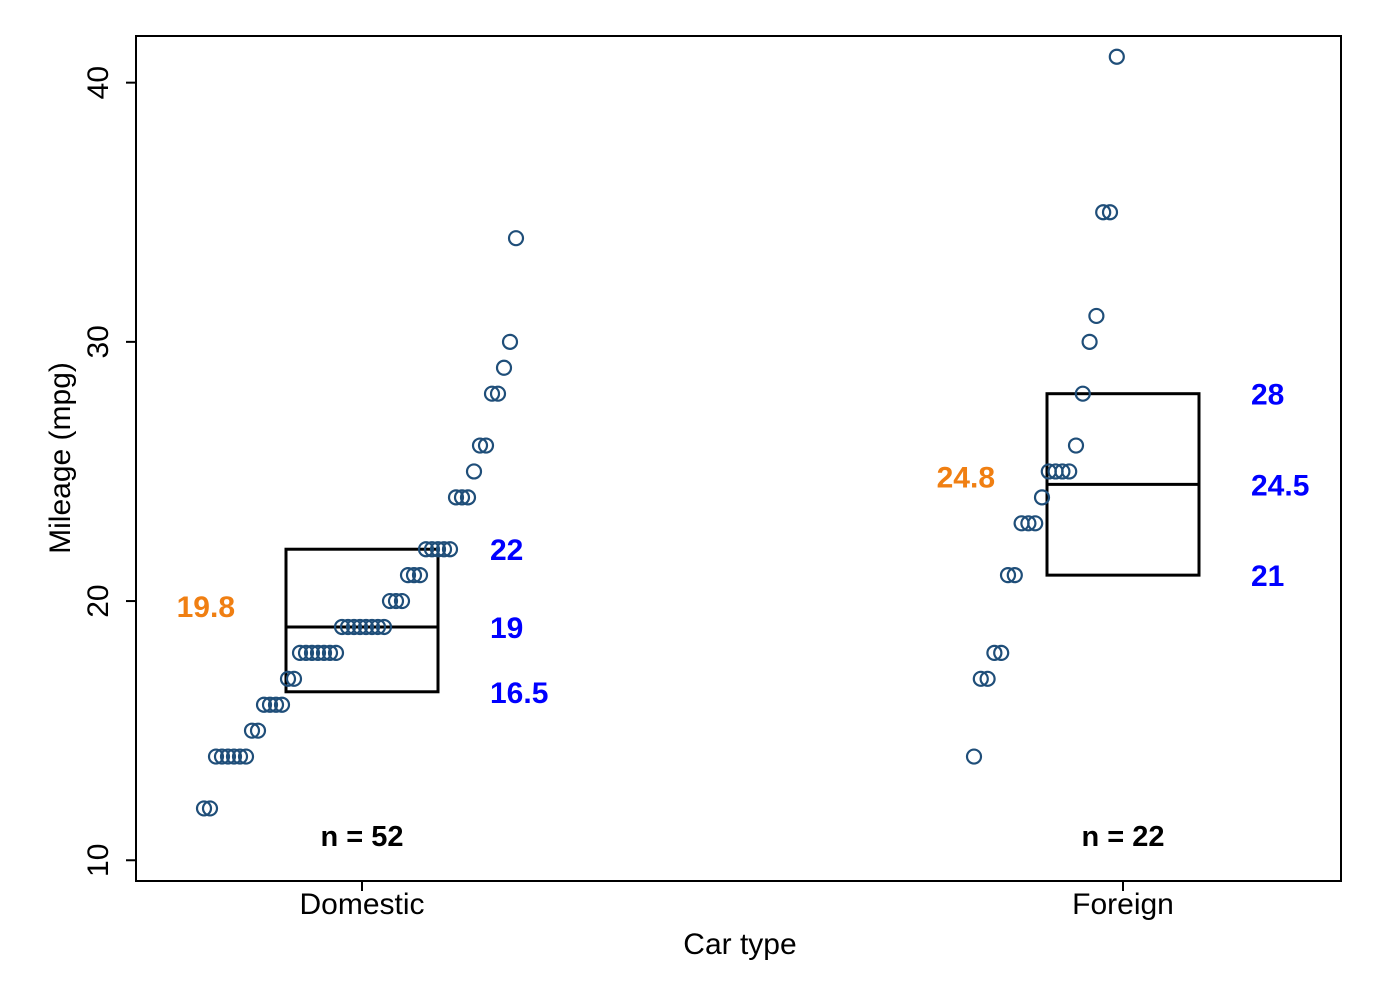 This screenshot has height=1004, width=1381. What do you see at coordinates (206, 607) in the screenshot?
I see `mean-label: 19.8` at bounding box center [206, 607].